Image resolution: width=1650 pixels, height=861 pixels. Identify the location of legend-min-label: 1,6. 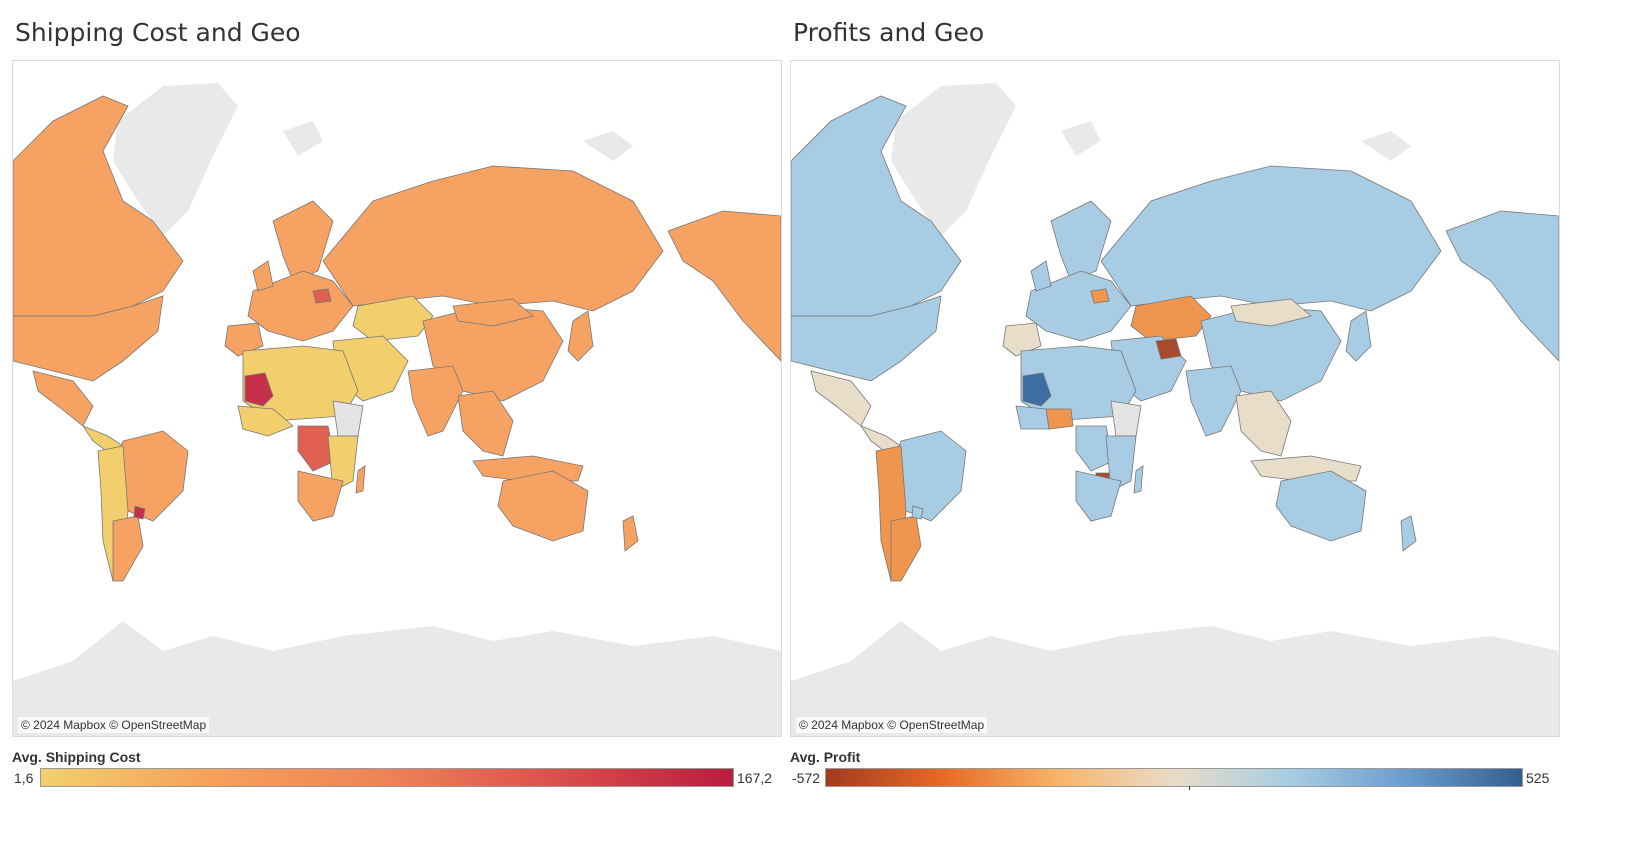
(24, 778).